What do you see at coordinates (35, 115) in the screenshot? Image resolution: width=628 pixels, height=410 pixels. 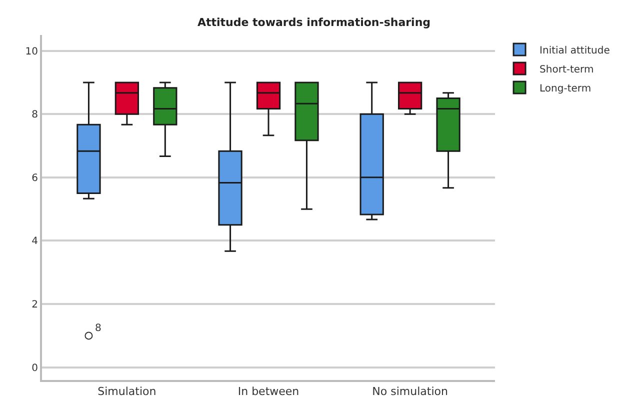 I see `y-tick-label: 8` at bounding box center [35, 115].